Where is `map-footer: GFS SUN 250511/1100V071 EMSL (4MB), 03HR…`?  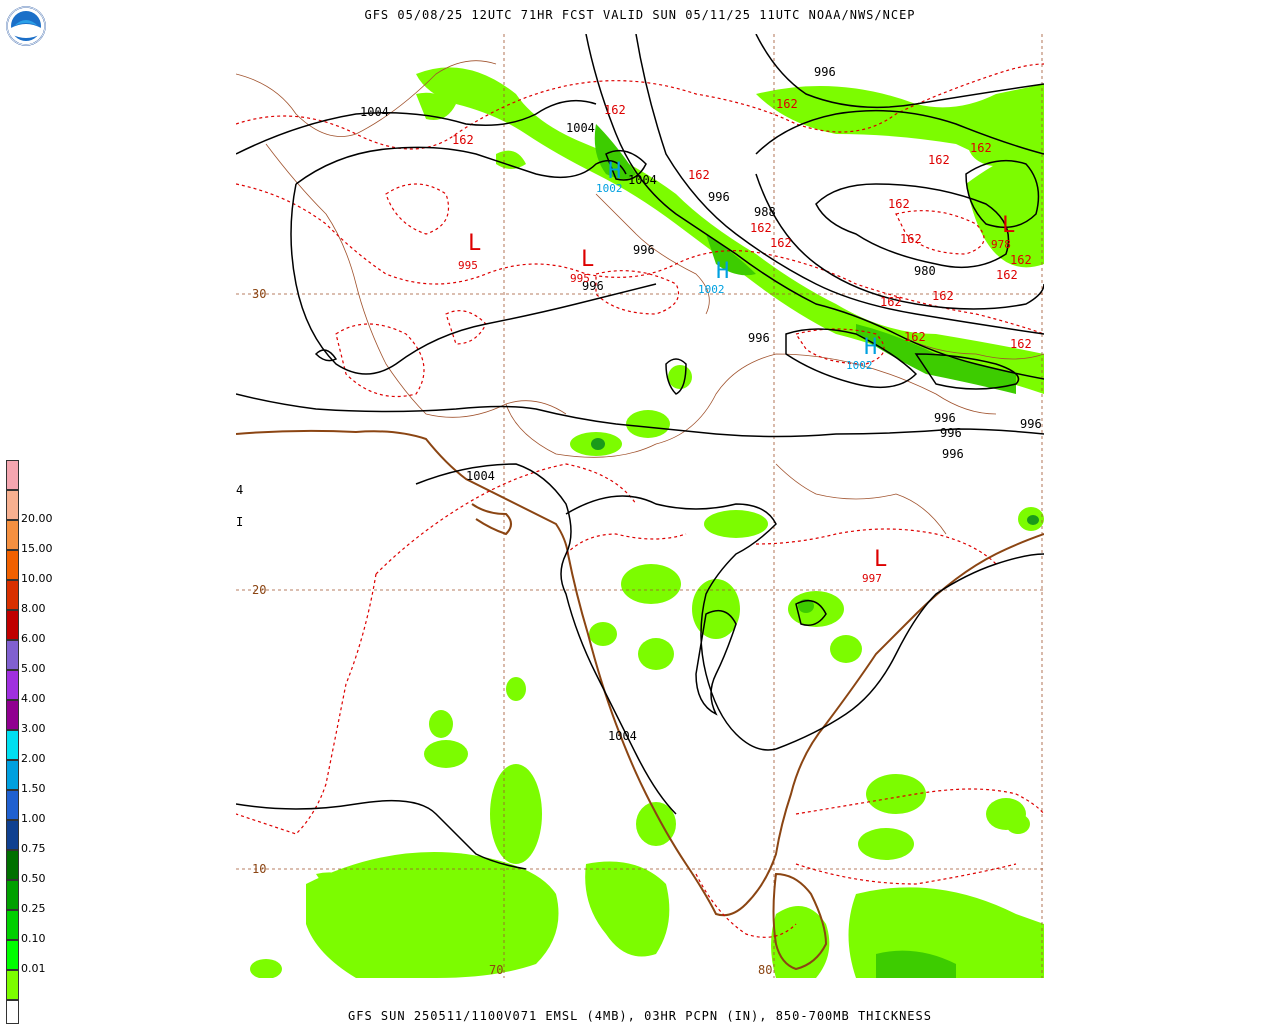
map-footer: GFS SUN 250511/1100V071 EMSL (4MB), 03HR… is located at coordinates (640, 1016).